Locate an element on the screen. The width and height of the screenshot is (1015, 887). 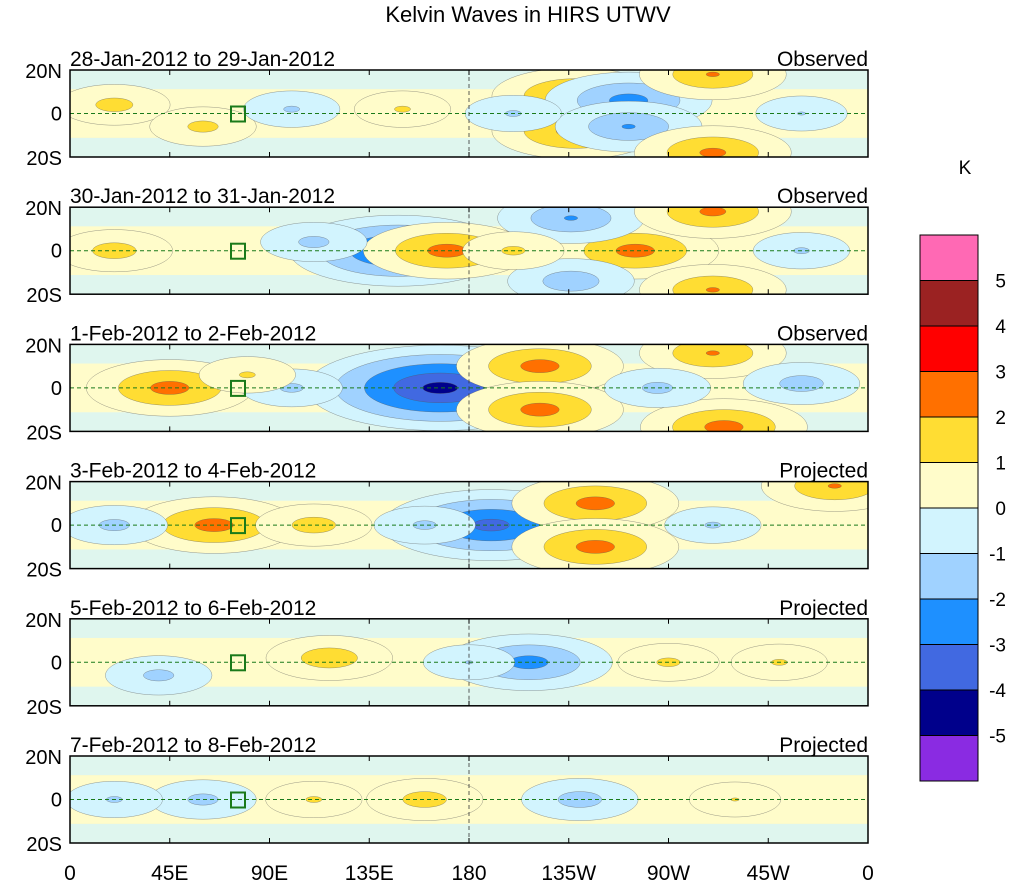
colorbar-tick-label: 2 is located at coordinates (1000, 418).